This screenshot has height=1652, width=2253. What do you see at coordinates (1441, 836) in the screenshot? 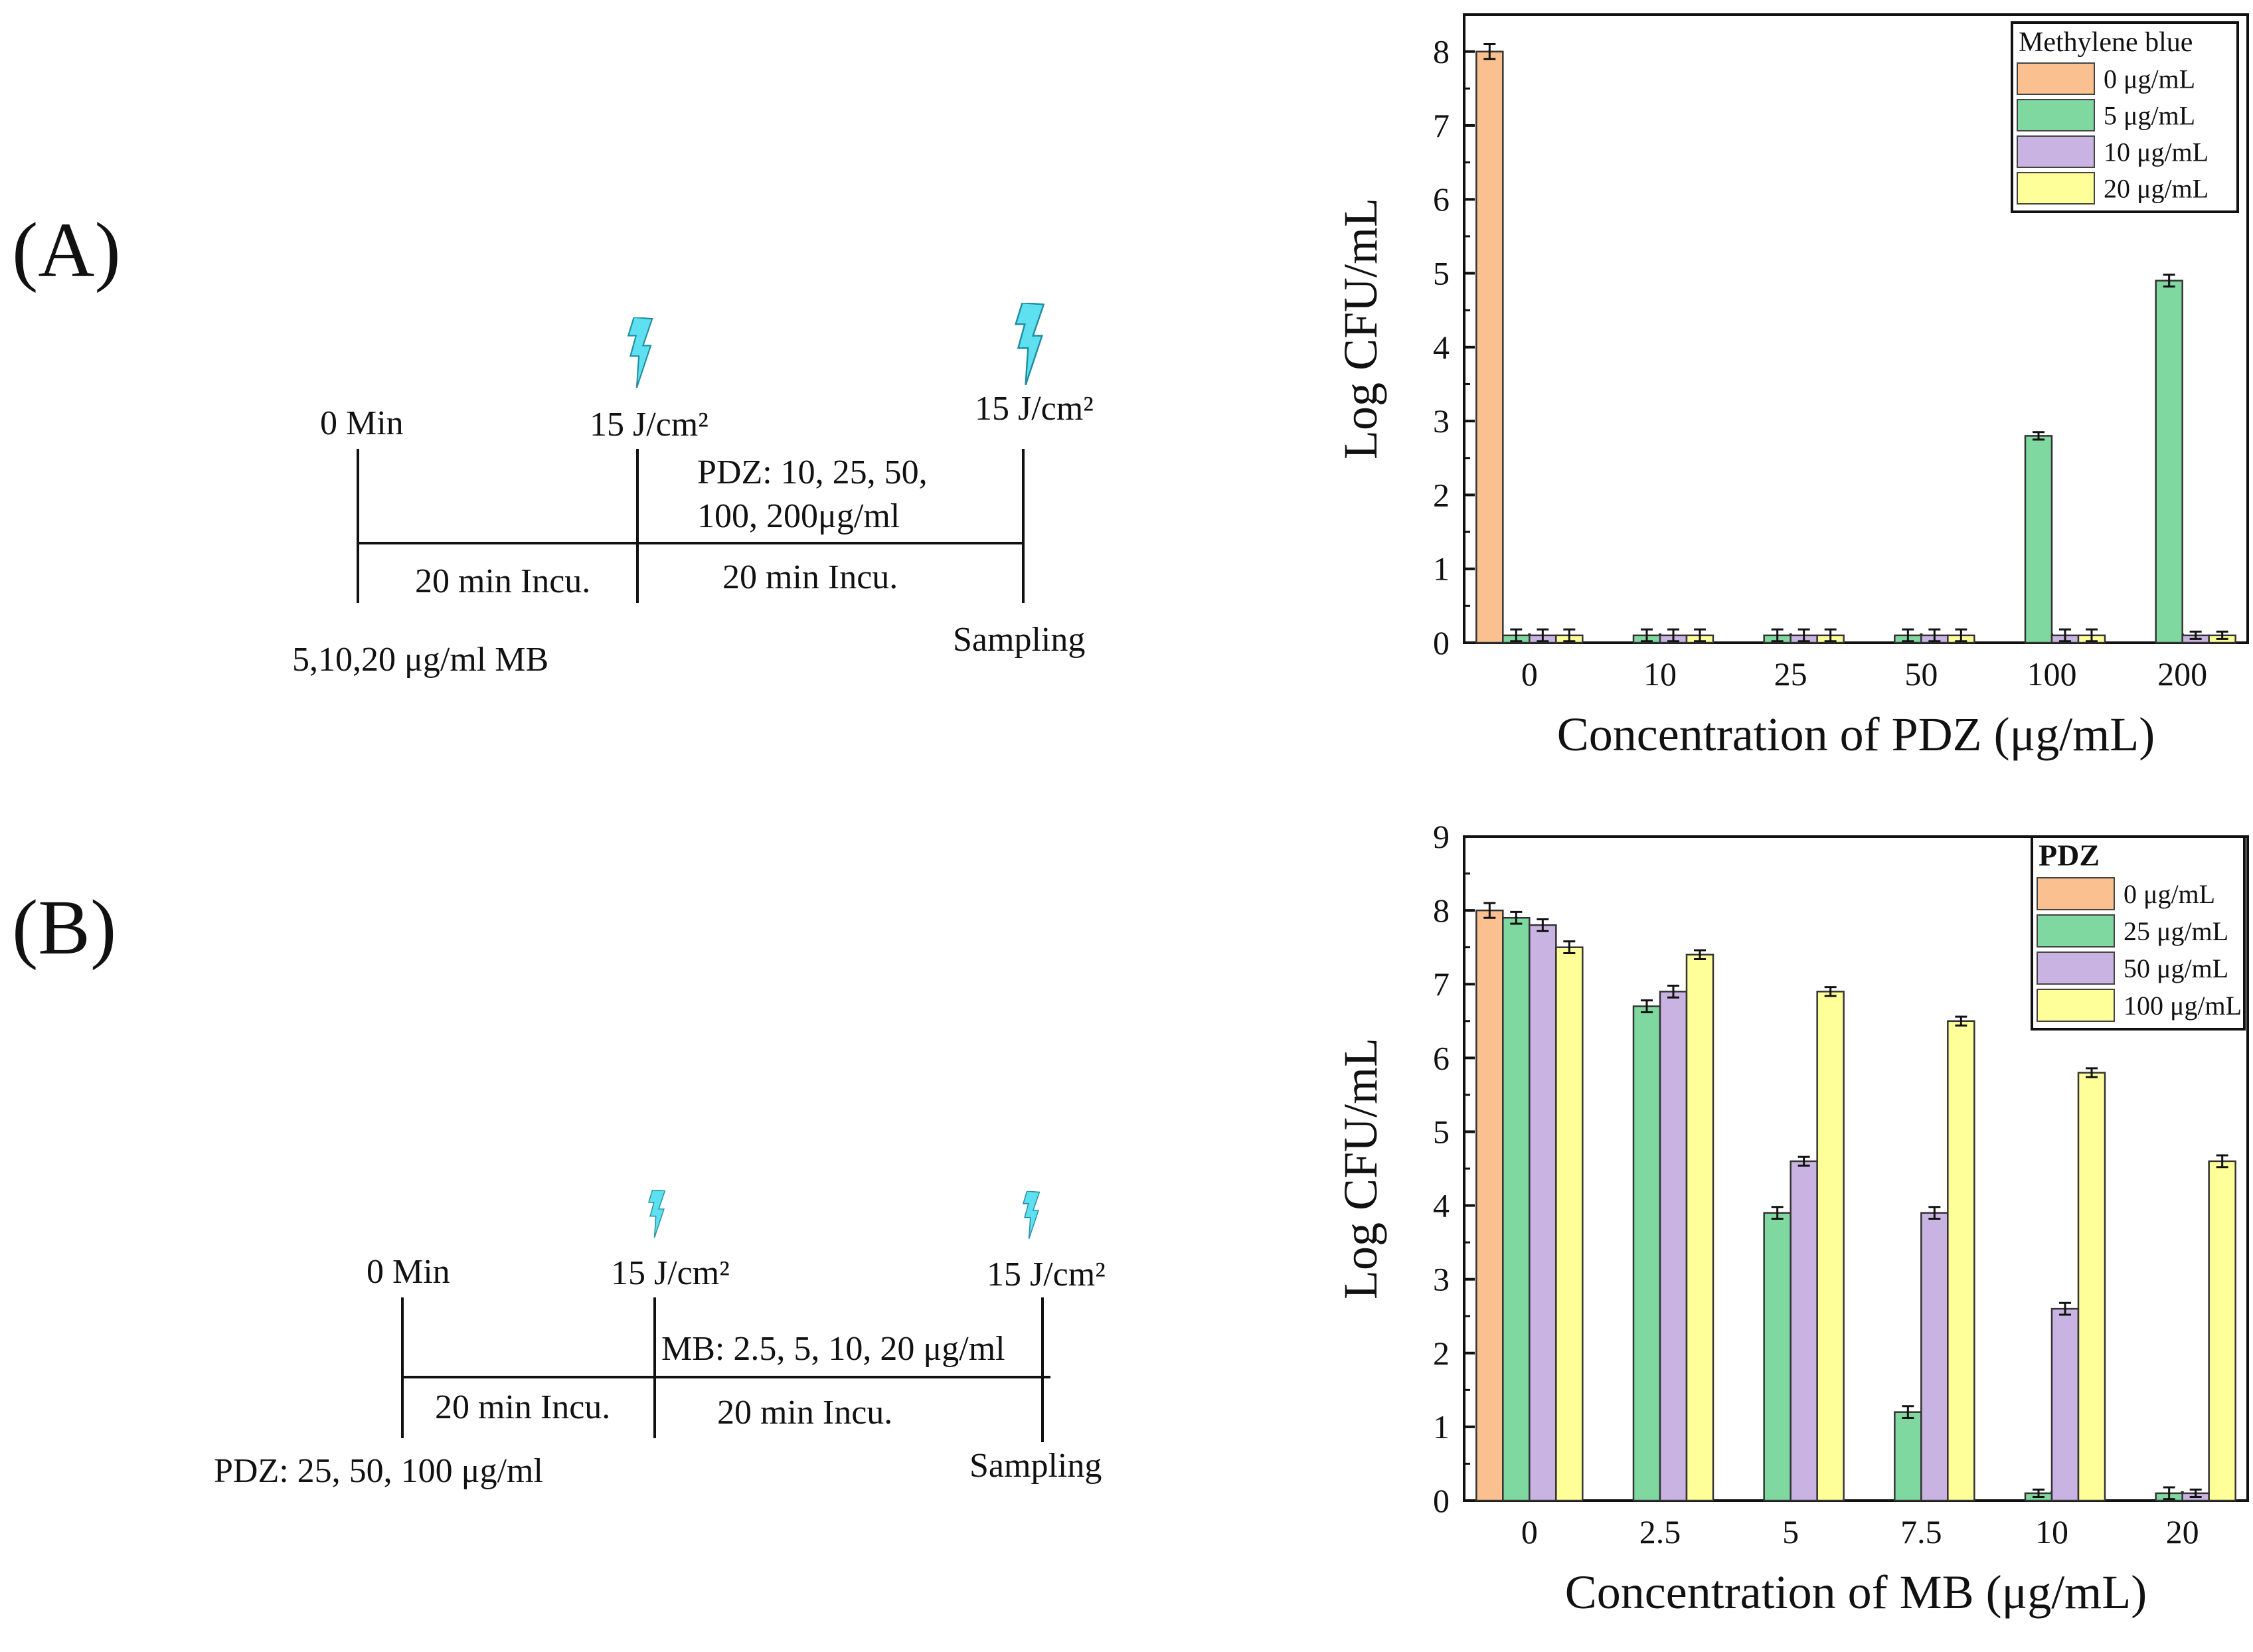
I see `y-tick-label: 9` at bounding box center [1441, 836].